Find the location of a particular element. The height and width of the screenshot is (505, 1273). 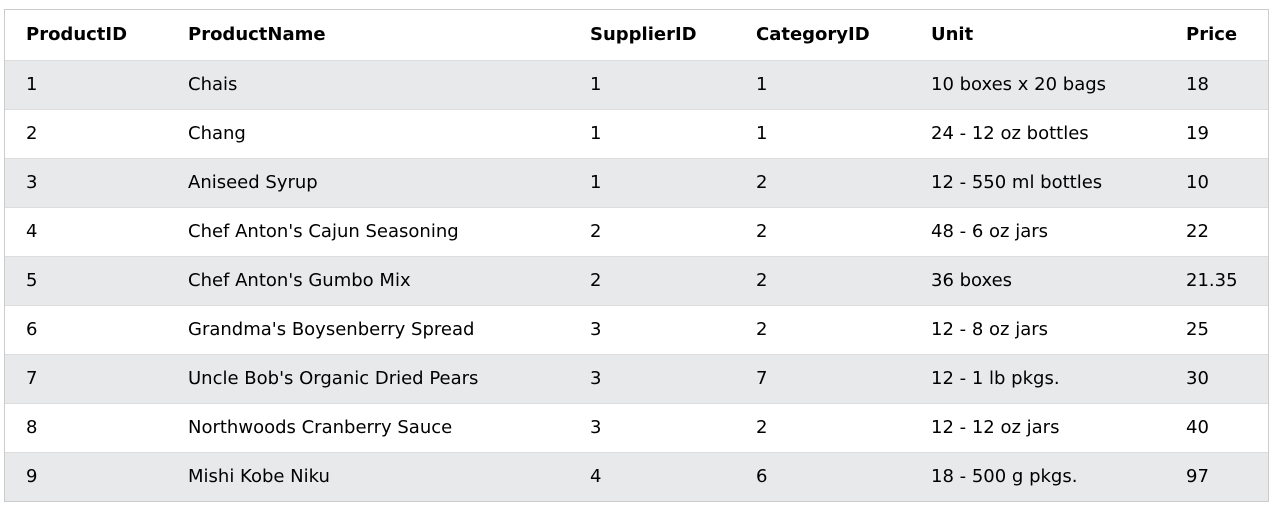

cell-product-name: Chang is located at coordinates (368, 133).